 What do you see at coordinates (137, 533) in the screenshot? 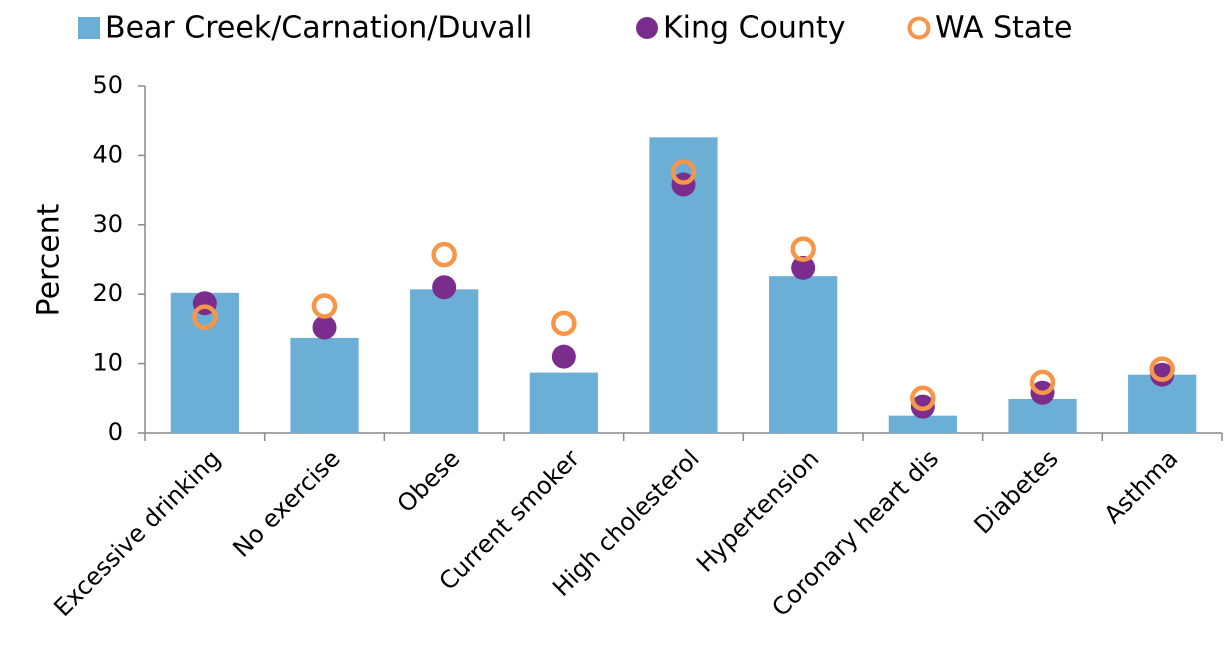
I see `x-tick-label: Excessive drinking` at bounding box center [137, 533].